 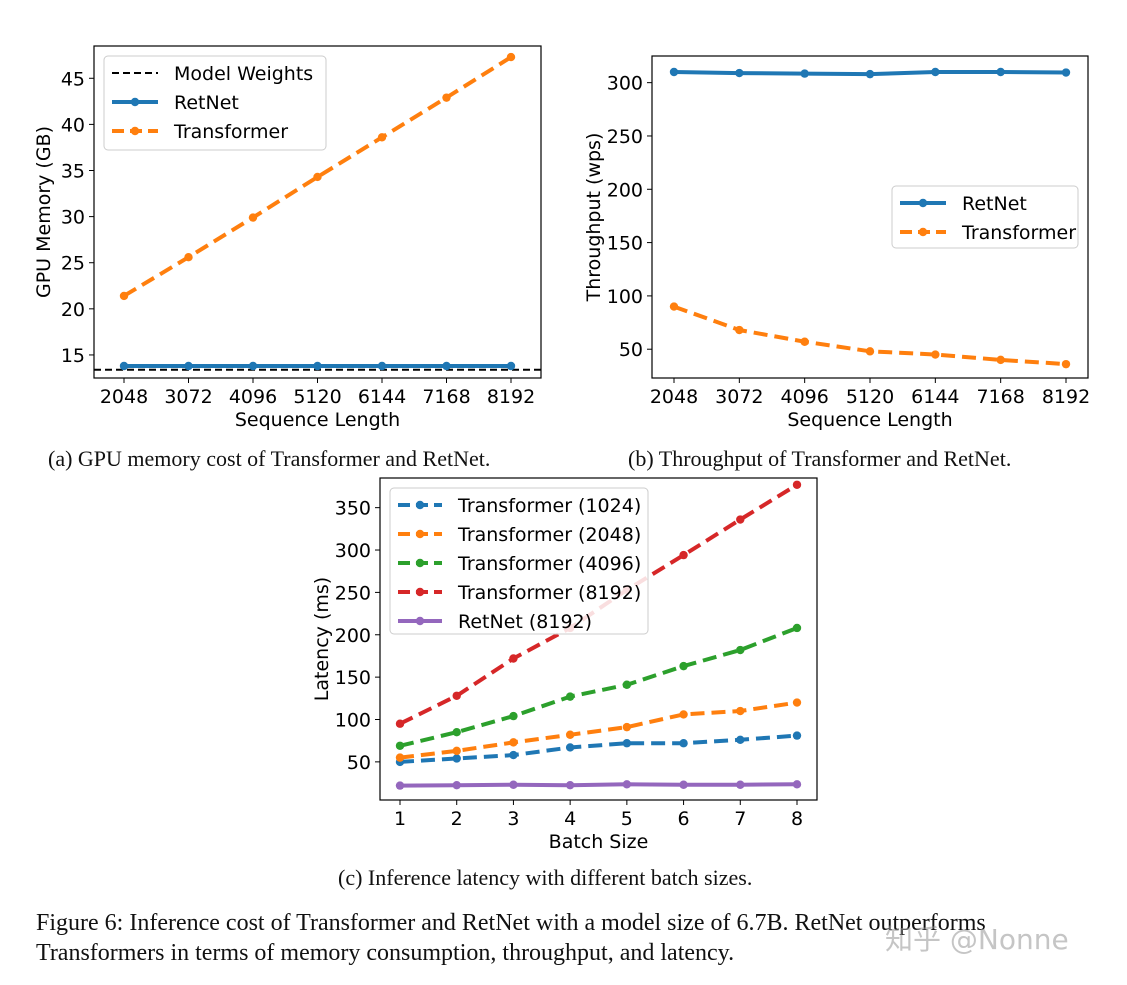 I want to click on x-tick-label: 8, so click(x=797, y=819).